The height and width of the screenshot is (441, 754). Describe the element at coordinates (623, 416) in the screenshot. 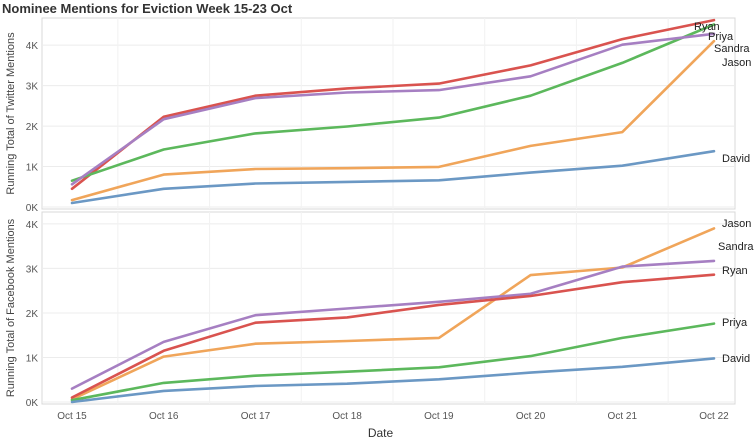

I see `x-tick-label: Oct 21` at that location.